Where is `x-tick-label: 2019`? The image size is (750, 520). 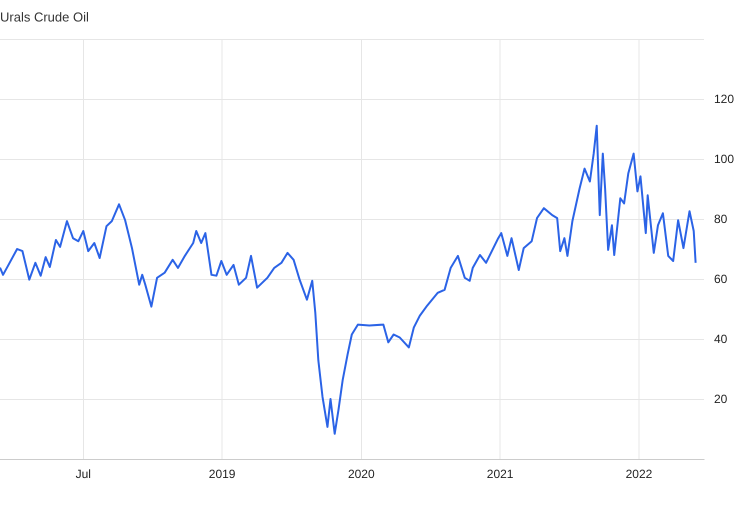
x-tick-label: 2019 is located at coordinates (222, 474).